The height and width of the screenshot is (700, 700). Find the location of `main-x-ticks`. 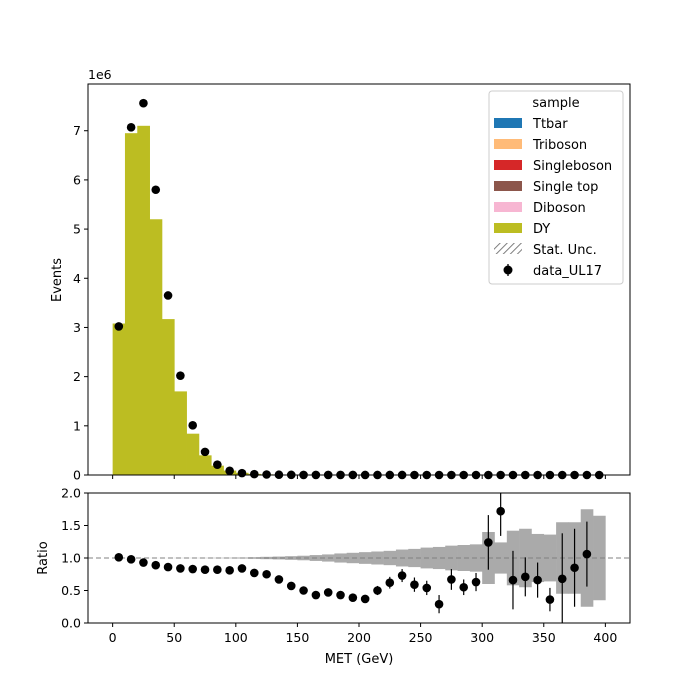

main-x-ticks is located at coordinates (359, 477).